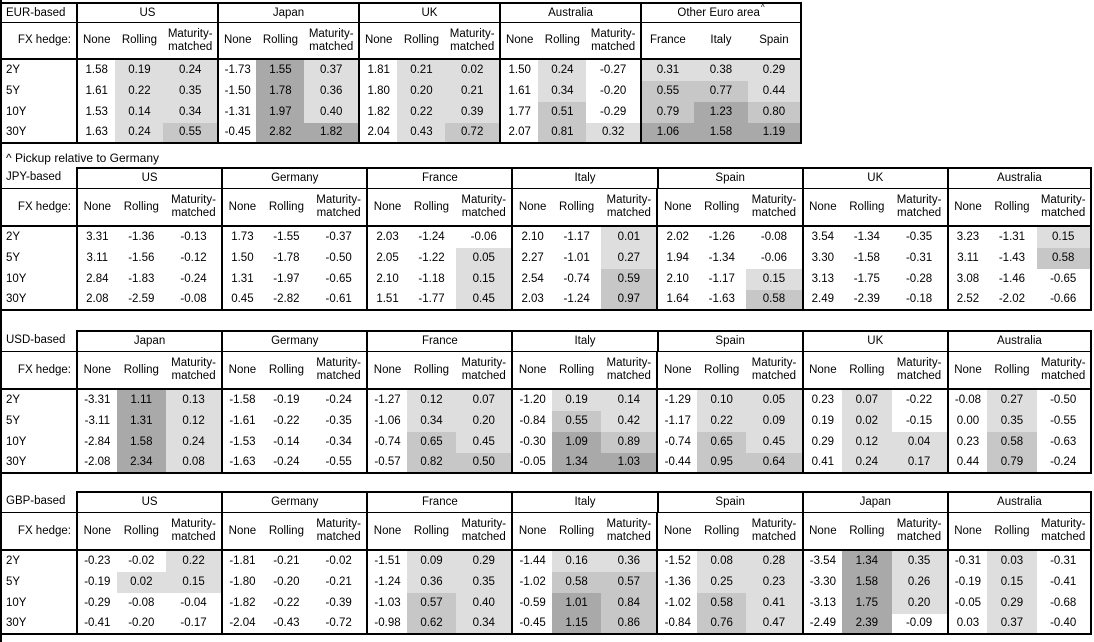 The width and height of the screenshot is (1094, 642). What do you see at coordinates (16, 112) in the screenshot?
I see `tenor-label: 10Y` at bounding box center [16, 112].